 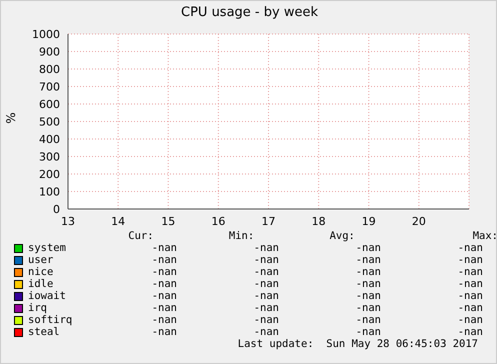 What do you see at coordinates (41, 284) in the screenshot?
I see `legend-label: idle` at bounding box center [41, 284].